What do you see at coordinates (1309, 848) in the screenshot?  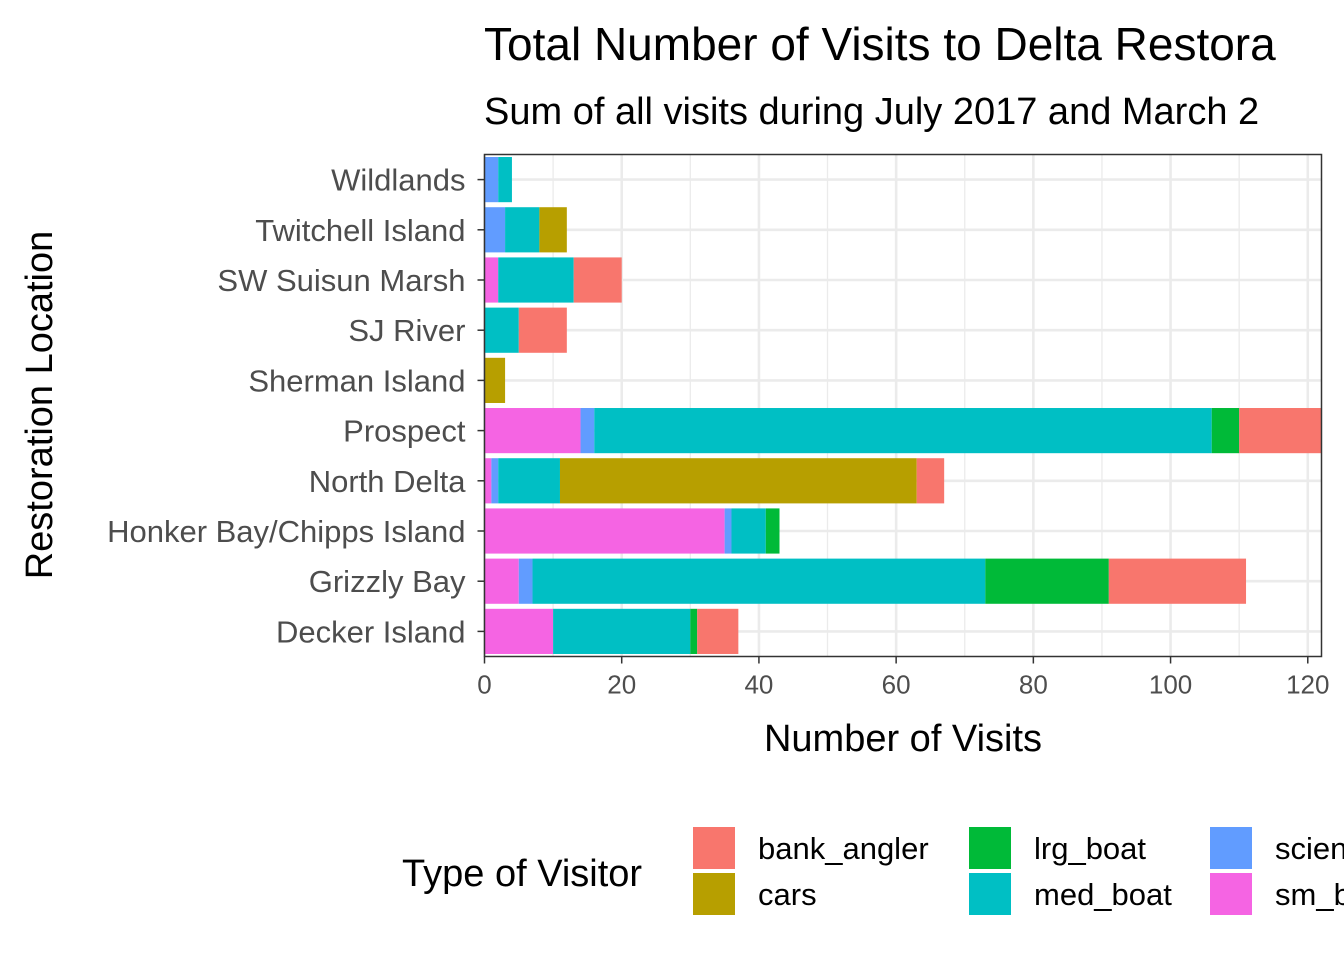 I see `legend-label-scientist: scien` at bounding box center [1309, 848].